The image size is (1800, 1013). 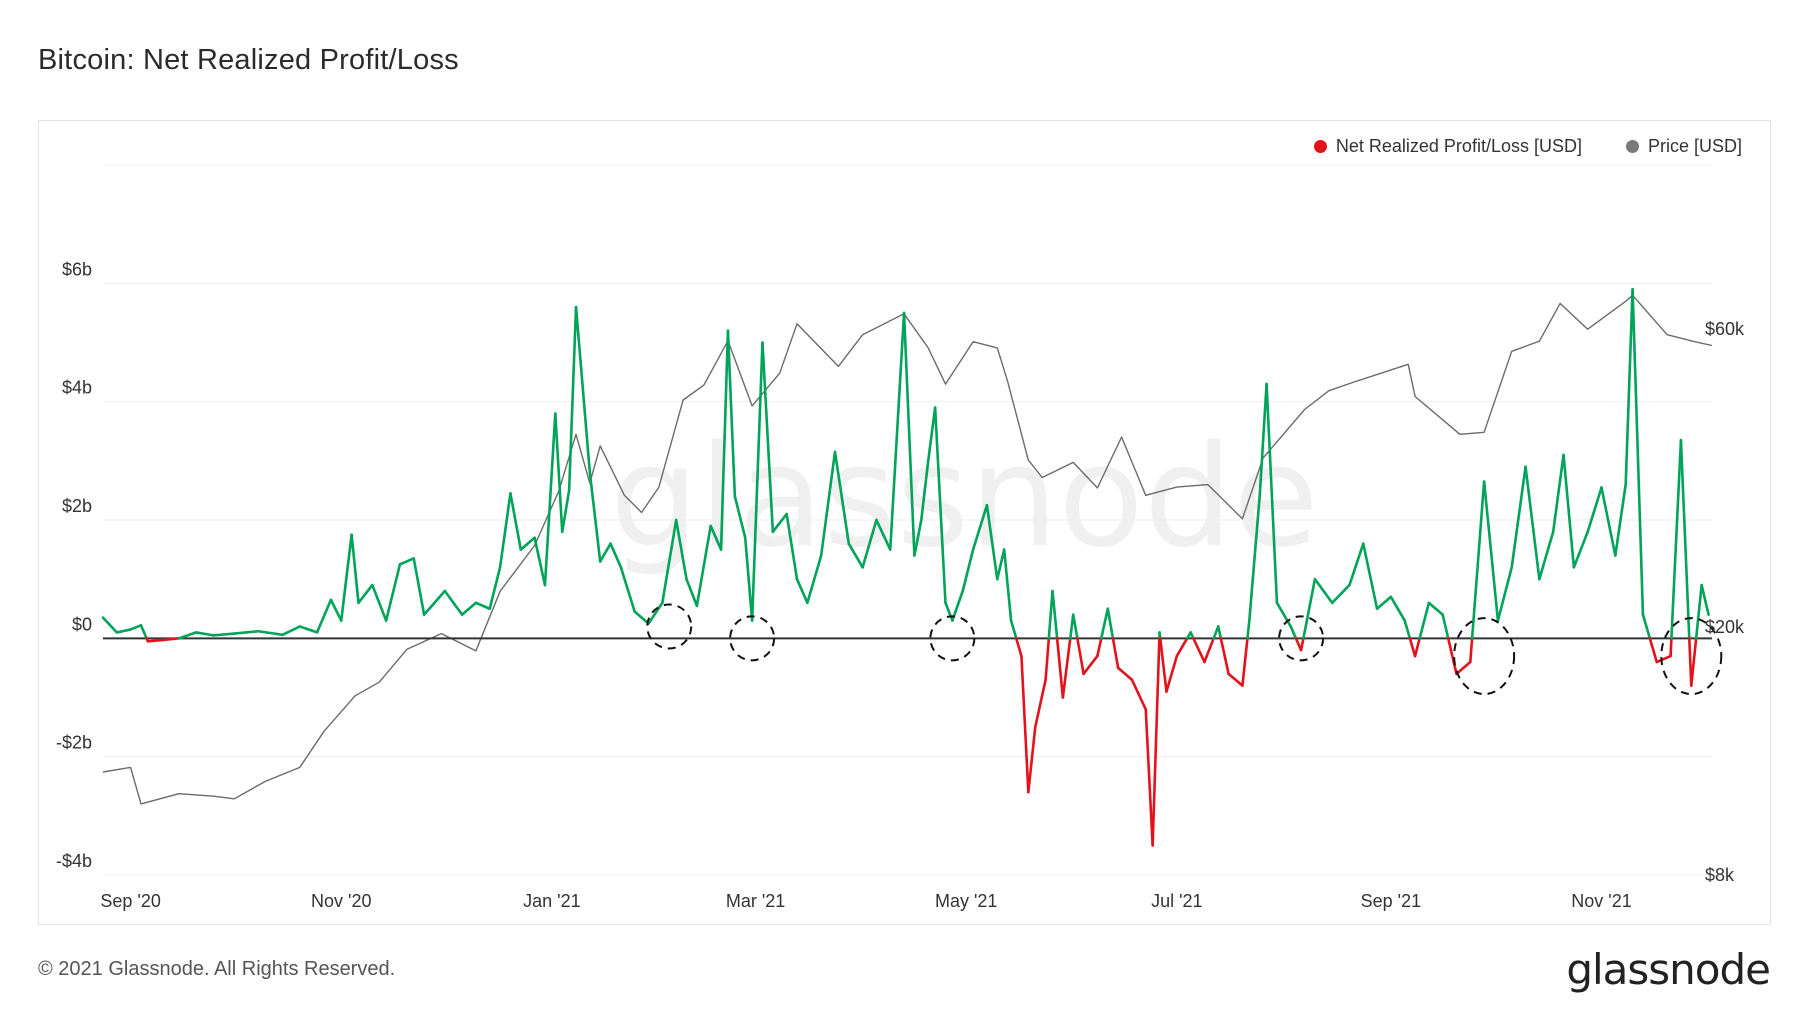 I want to click on x-tick-label-5: Jul '21, so click(x=1176, y=901).